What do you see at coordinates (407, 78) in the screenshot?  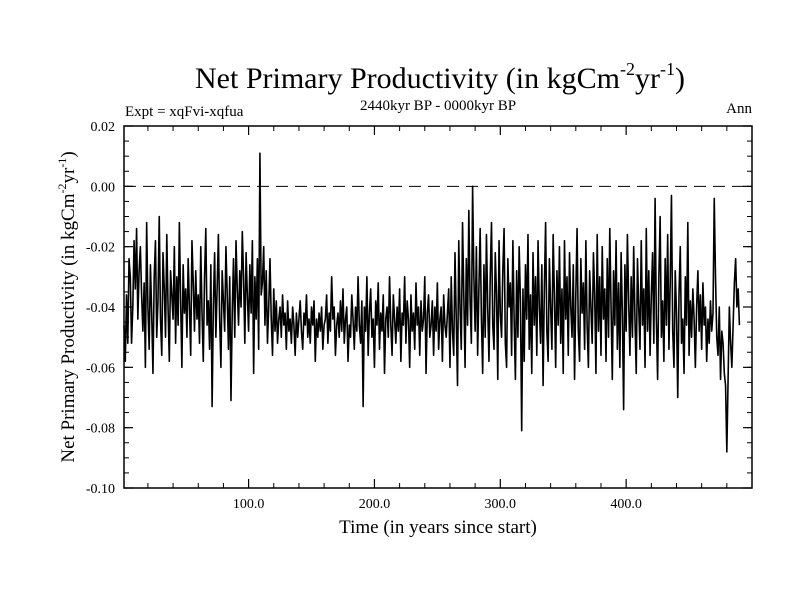 I see `chart-title-text: Net Primary Productivity (in kgCm` at bounding box center [407, 78].